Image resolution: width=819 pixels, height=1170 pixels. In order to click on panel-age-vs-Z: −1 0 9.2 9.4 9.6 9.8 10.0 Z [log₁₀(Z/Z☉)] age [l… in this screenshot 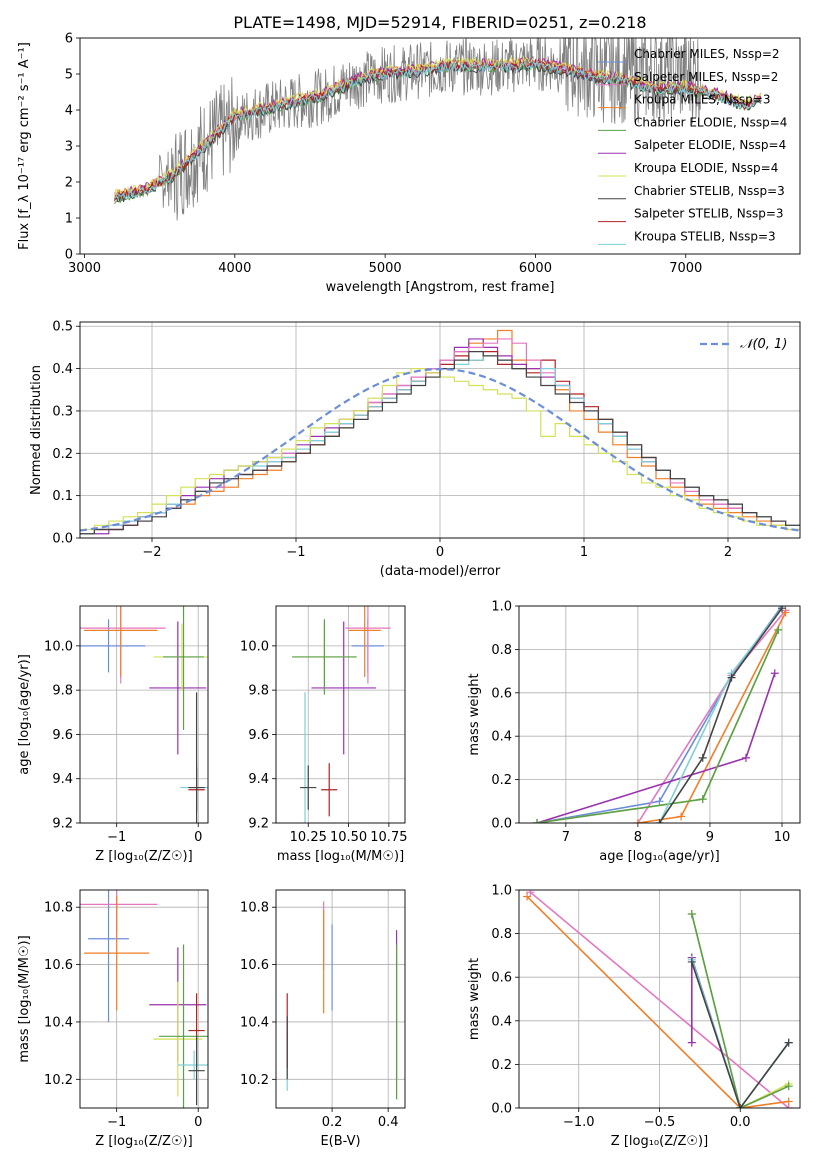, I will do `click(113, 734)`.